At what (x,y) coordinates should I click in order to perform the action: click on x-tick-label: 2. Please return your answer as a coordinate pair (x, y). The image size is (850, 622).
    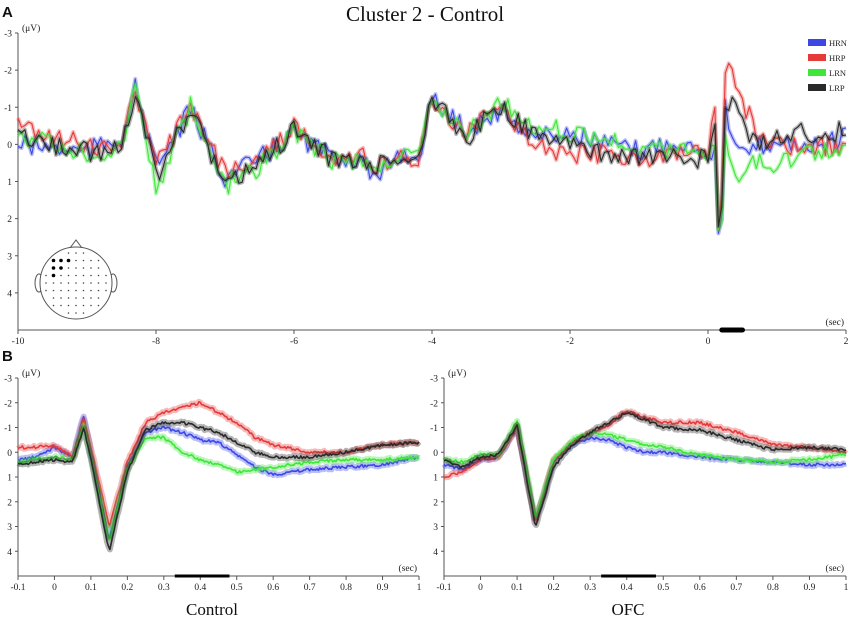
    Looking at the image, I should click on (846, 342).